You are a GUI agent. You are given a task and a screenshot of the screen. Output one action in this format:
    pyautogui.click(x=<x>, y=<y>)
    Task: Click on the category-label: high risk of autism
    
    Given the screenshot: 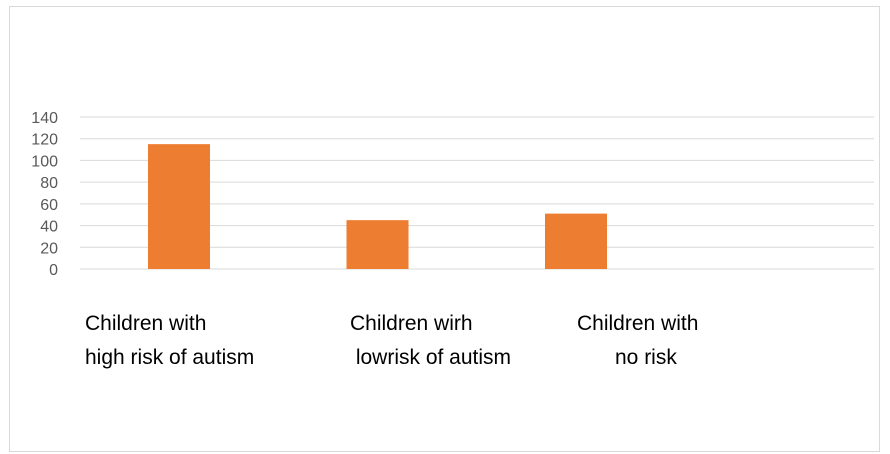 What is the action you would take?
    pyautogui.click(x=169, y=357)
    